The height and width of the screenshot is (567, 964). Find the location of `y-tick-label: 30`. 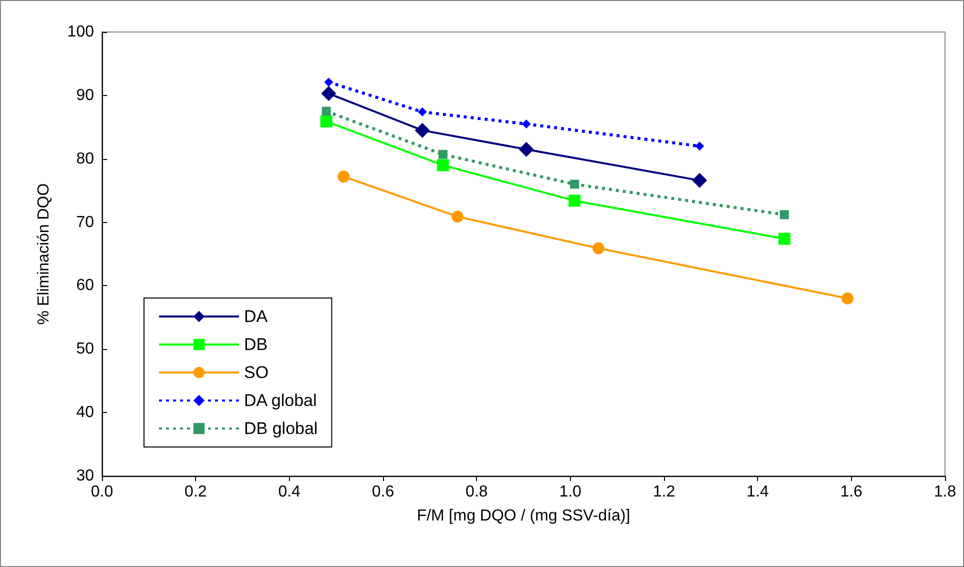

y-tick-label: 30 is located at coordinates (85, 476).